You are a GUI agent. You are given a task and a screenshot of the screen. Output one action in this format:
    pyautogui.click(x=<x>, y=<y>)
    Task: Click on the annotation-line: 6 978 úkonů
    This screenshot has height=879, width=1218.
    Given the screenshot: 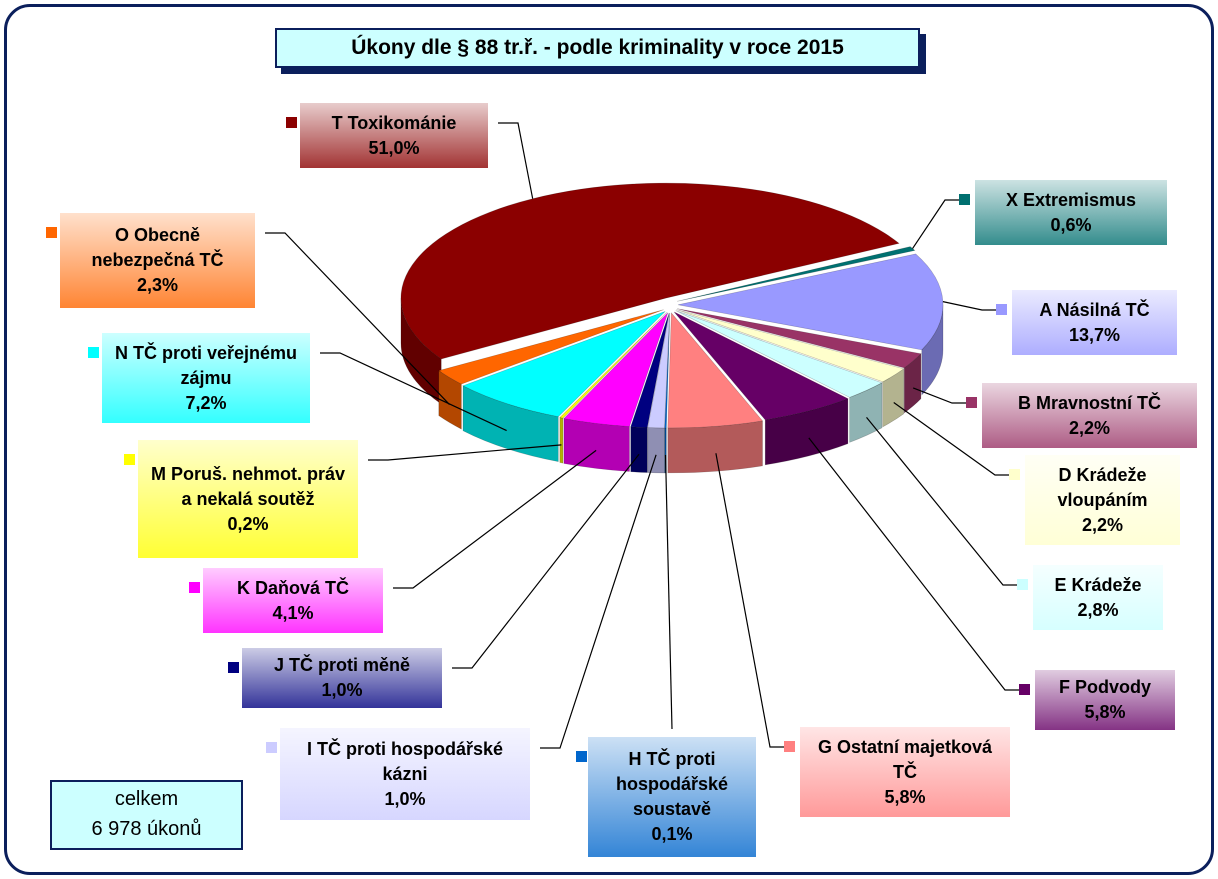 What is the action you would take?
    pyautogui.click(x=146, y=829)
    